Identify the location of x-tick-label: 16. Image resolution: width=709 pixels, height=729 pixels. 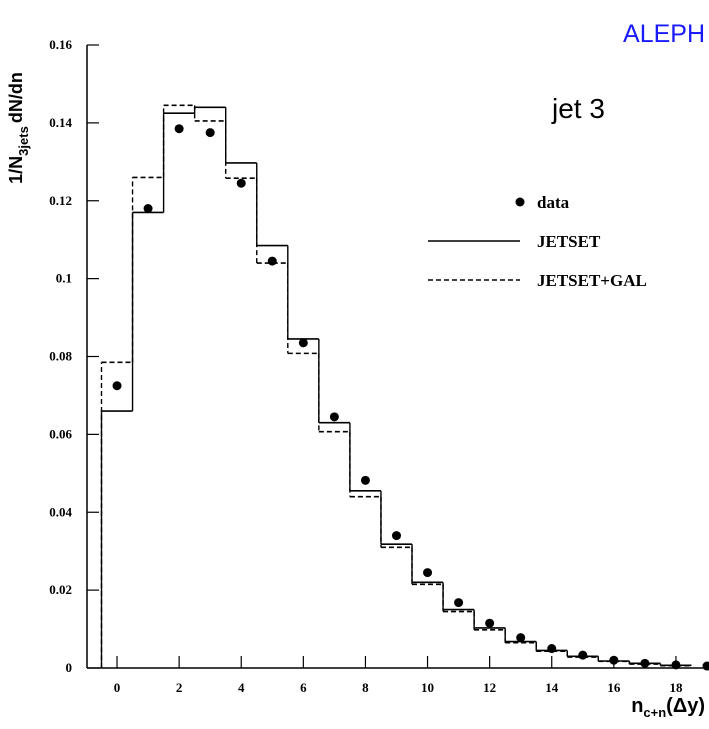
(614, 687).